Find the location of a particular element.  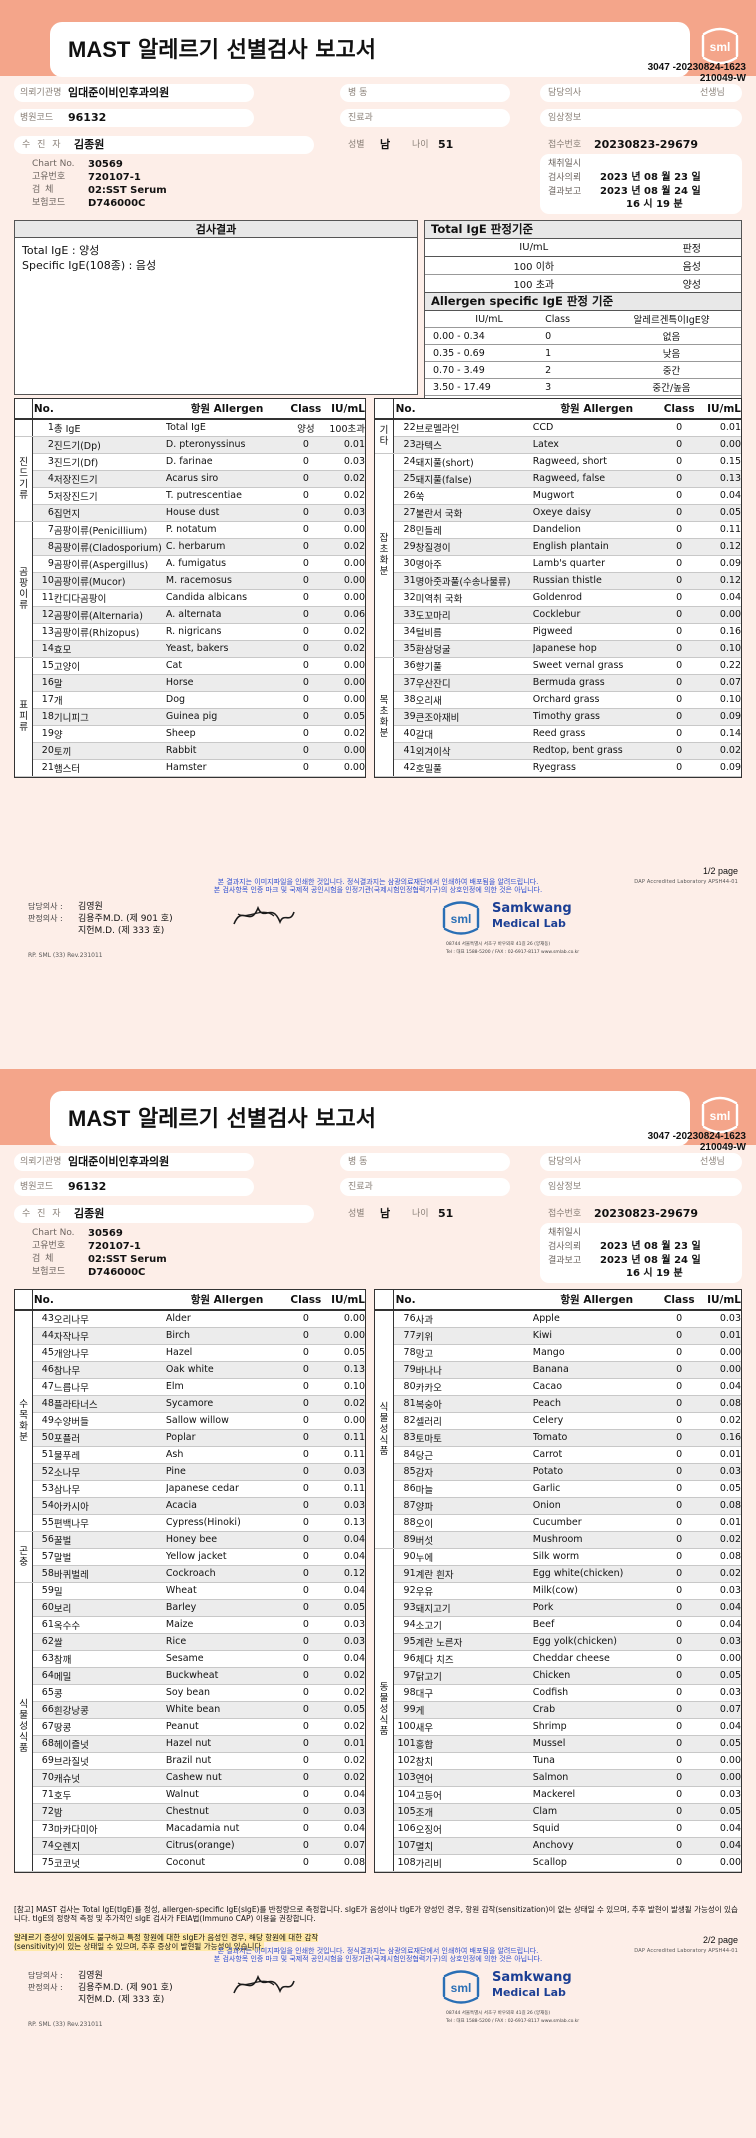

sml-logo-icon: sml is located at coordinates (720, 46).